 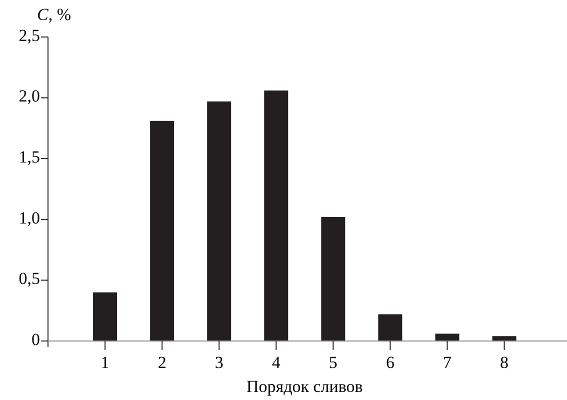 What do you see at coordinates (29, 96) in the screenshot?
I see `y-tick-label: 2,0` at bounding box center [29, 96].